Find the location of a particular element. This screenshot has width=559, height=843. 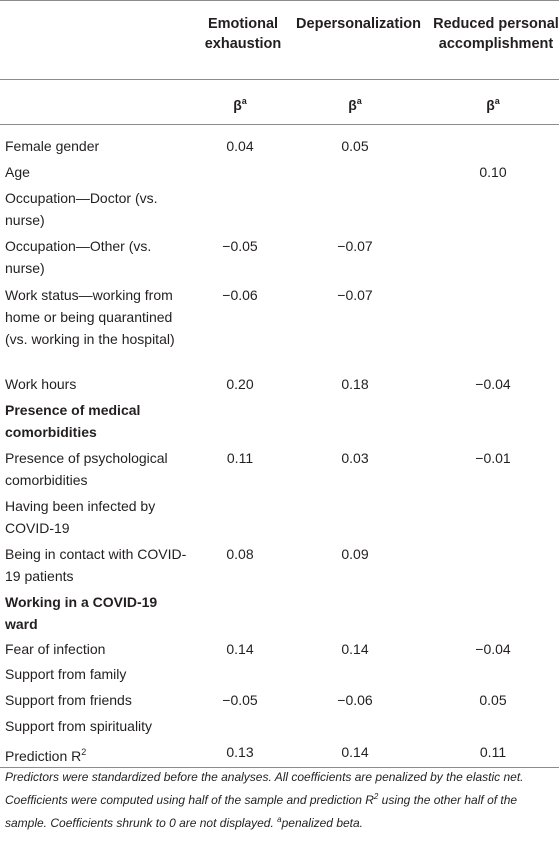

beta-label-ee: βa is located at coordinates (240, 104).